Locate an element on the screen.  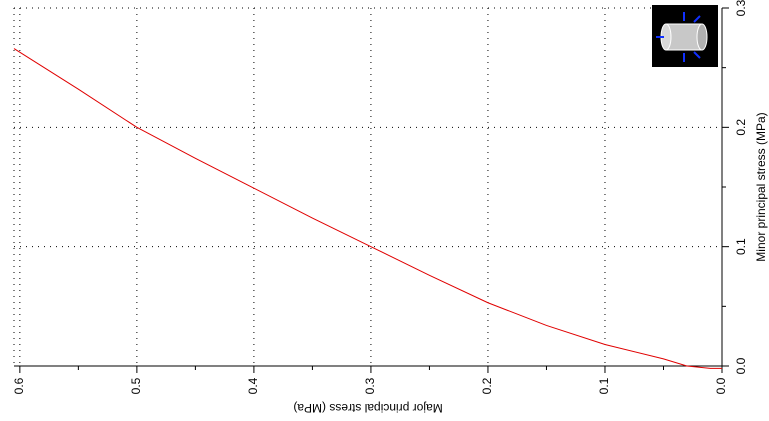
x-tick-label: 0.0 is located at coordinates (721, 385).